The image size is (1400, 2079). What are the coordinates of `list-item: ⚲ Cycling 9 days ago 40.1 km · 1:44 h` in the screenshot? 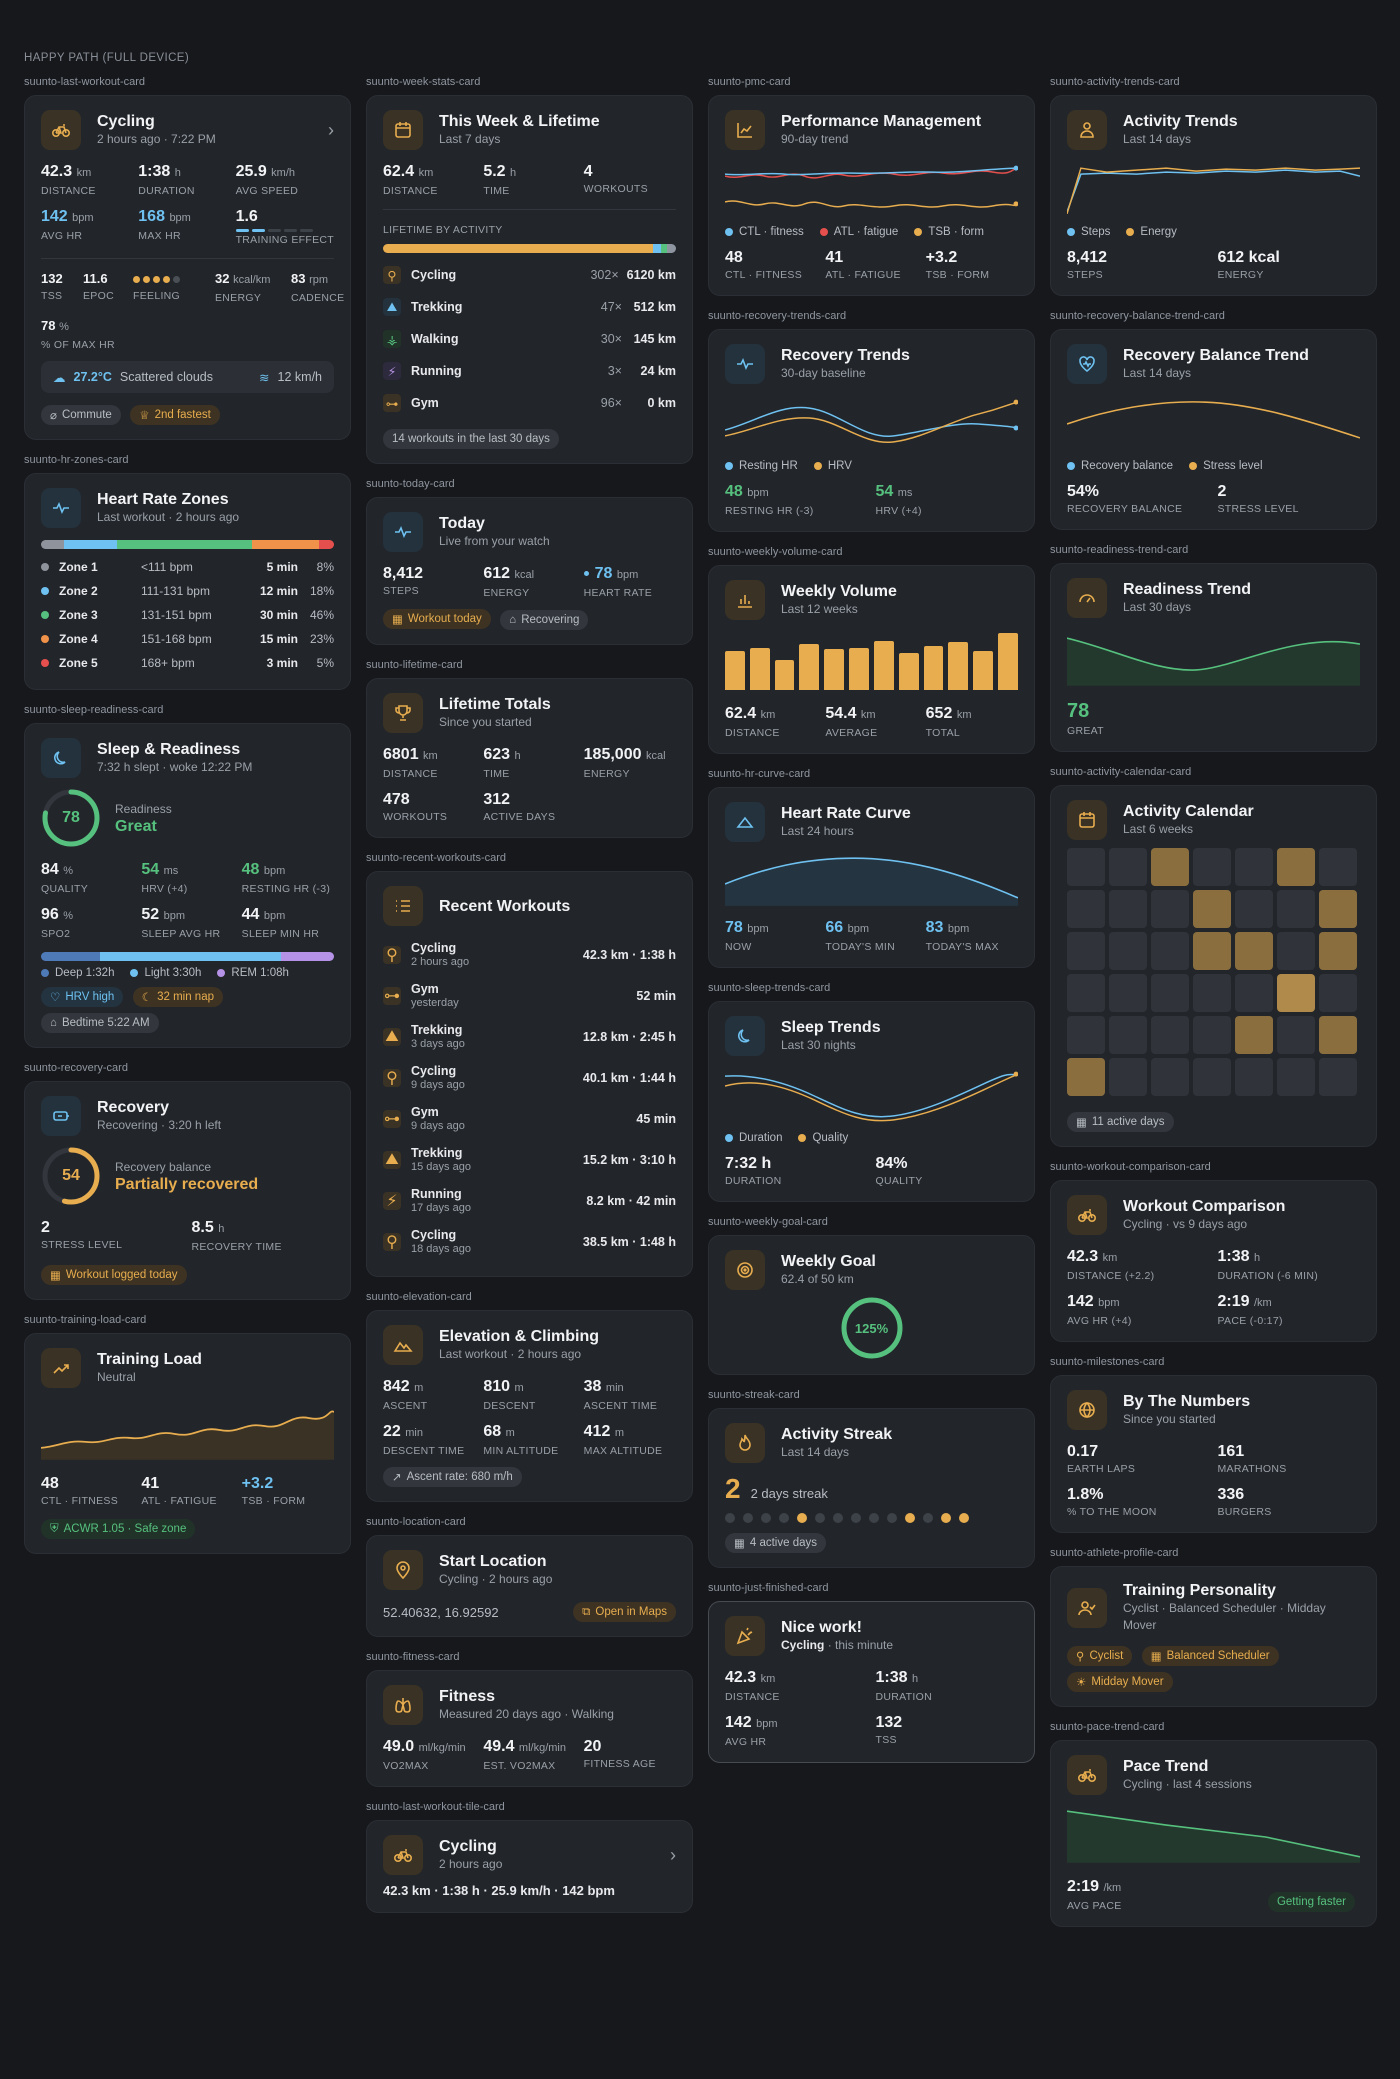 It's located at (529, 1077).